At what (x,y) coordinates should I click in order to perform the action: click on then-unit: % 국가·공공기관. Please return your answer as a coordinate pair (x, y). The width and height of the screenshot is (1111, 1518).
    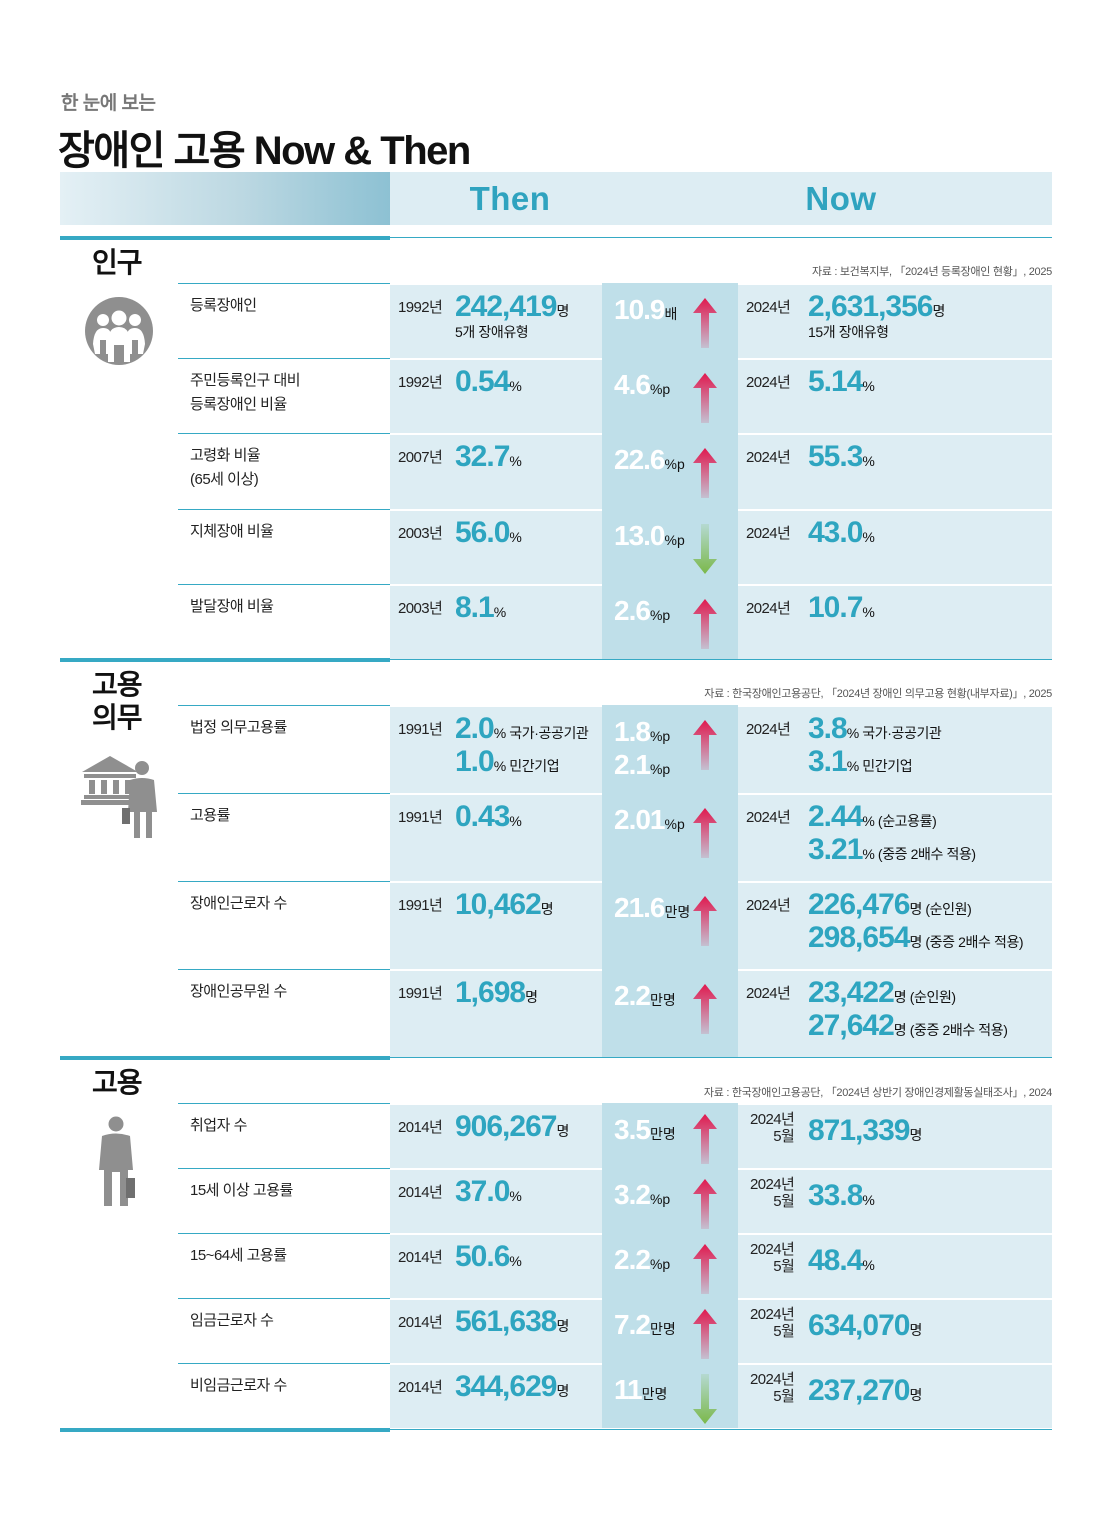
    Looking at the image, I should click on (541, 733).